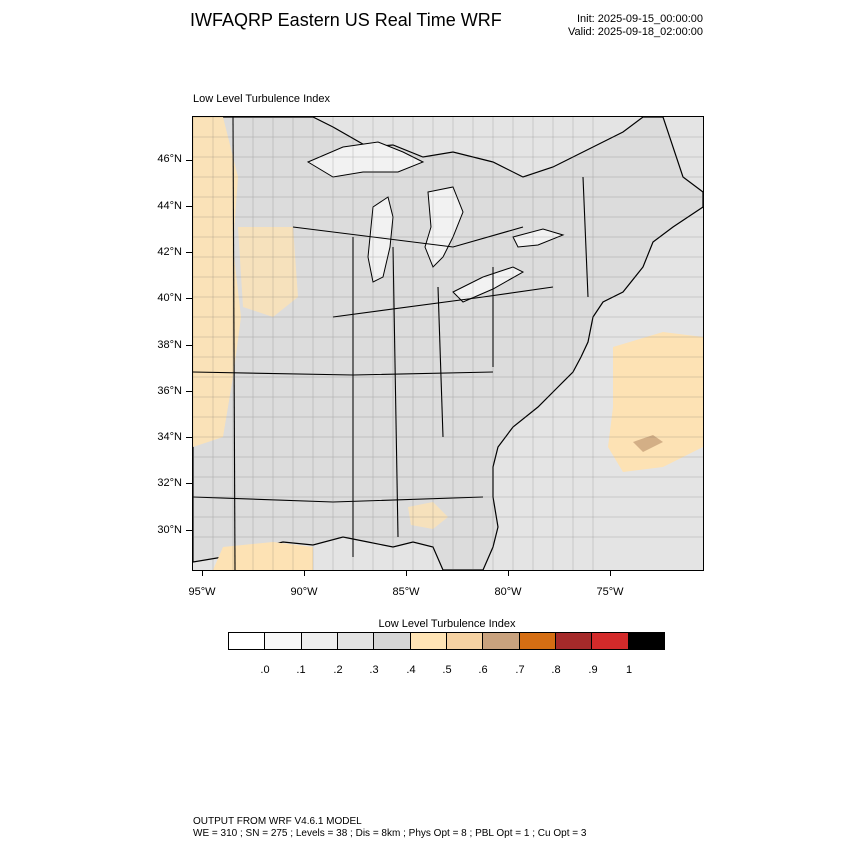 The height and width of the screenshot is (850, 850). Describe the element at coordinates (374, 670) in the screenshot. I see `colorbar-label: .3` at that location.